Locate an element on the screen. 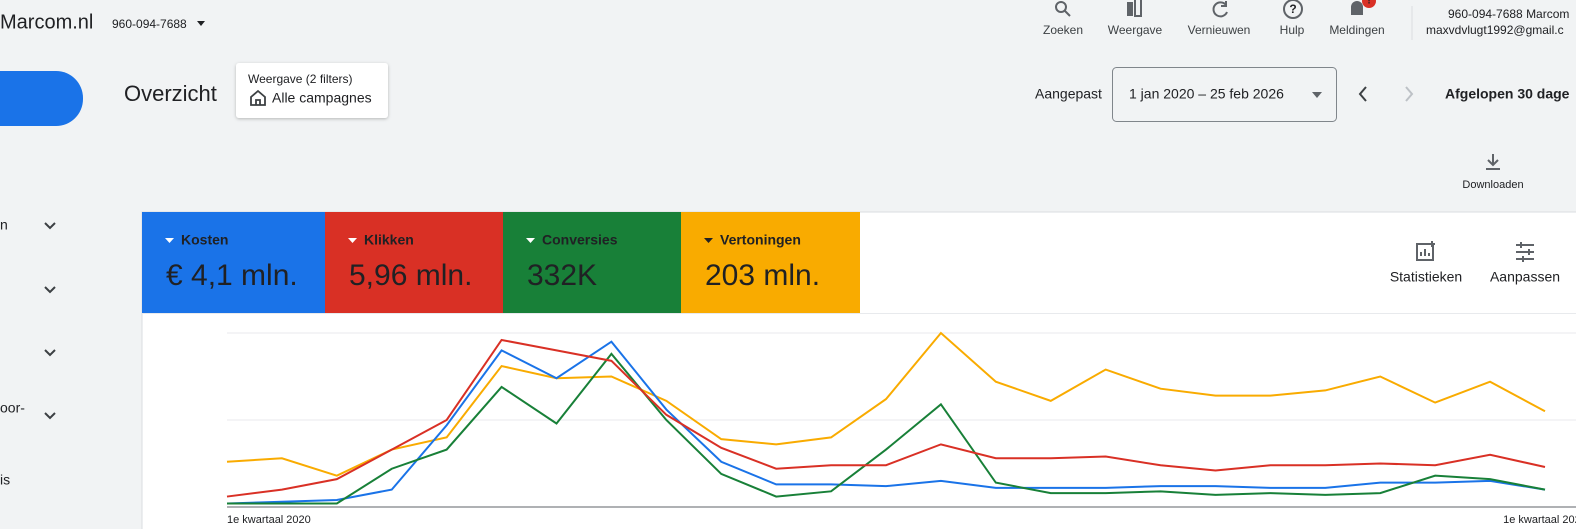 This screenshot has width=1576, height=529. sidebar-item: is is located at coordinates (5, 480).